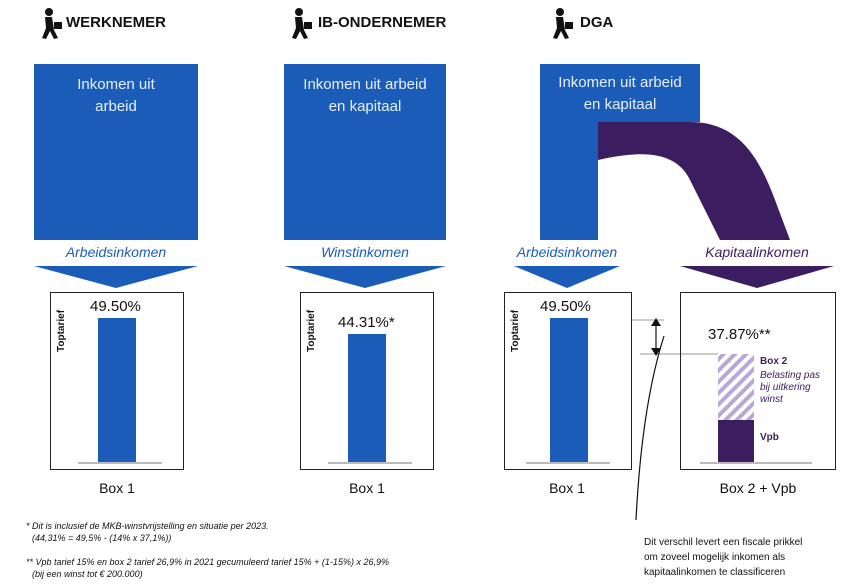 The image size is (853, 585). Describe the element at coordinates (365, 277) in the screenshot. I see `chevron-winst` at that location.